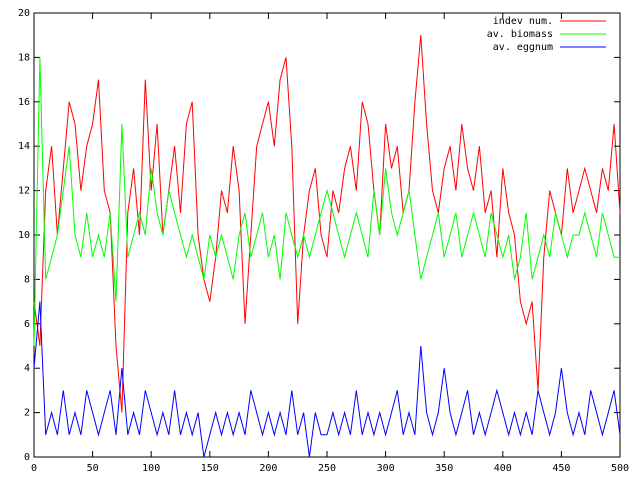 The height and width of the screenshot is (480, 640). What do you see at coordinates (27, 457) in the screenshot?
I see `y-tick-label: 0` at bounding box center [27, 457].